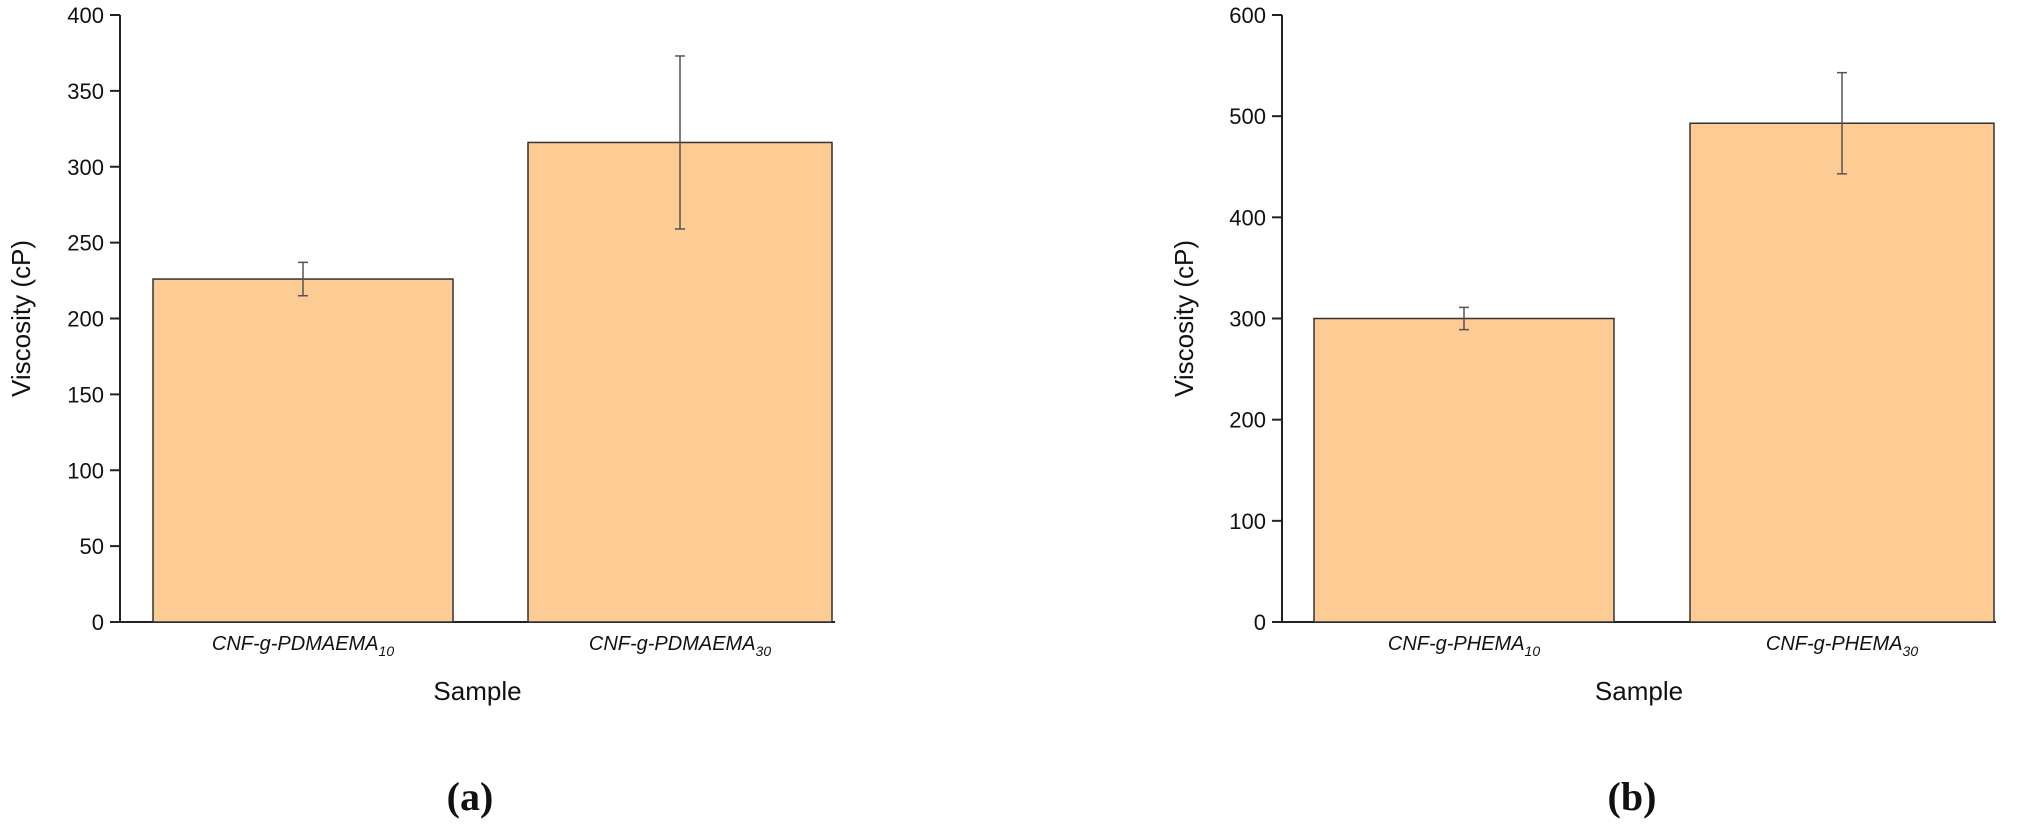 This screenshot has width=2032, height=824. Describe the element at coordinates (470, 796) in the screenshot. I see `panel-label: (a)` at that location.